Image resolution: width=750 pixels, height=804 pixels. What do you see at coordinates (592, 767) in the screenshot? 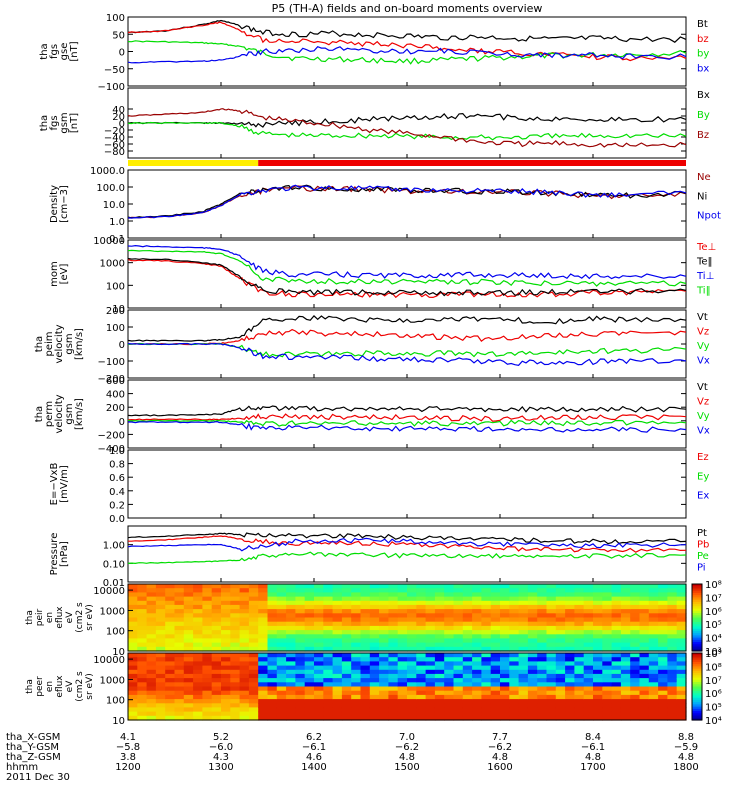
I see `footer-value: 1700` at bounding box center [592, 767].